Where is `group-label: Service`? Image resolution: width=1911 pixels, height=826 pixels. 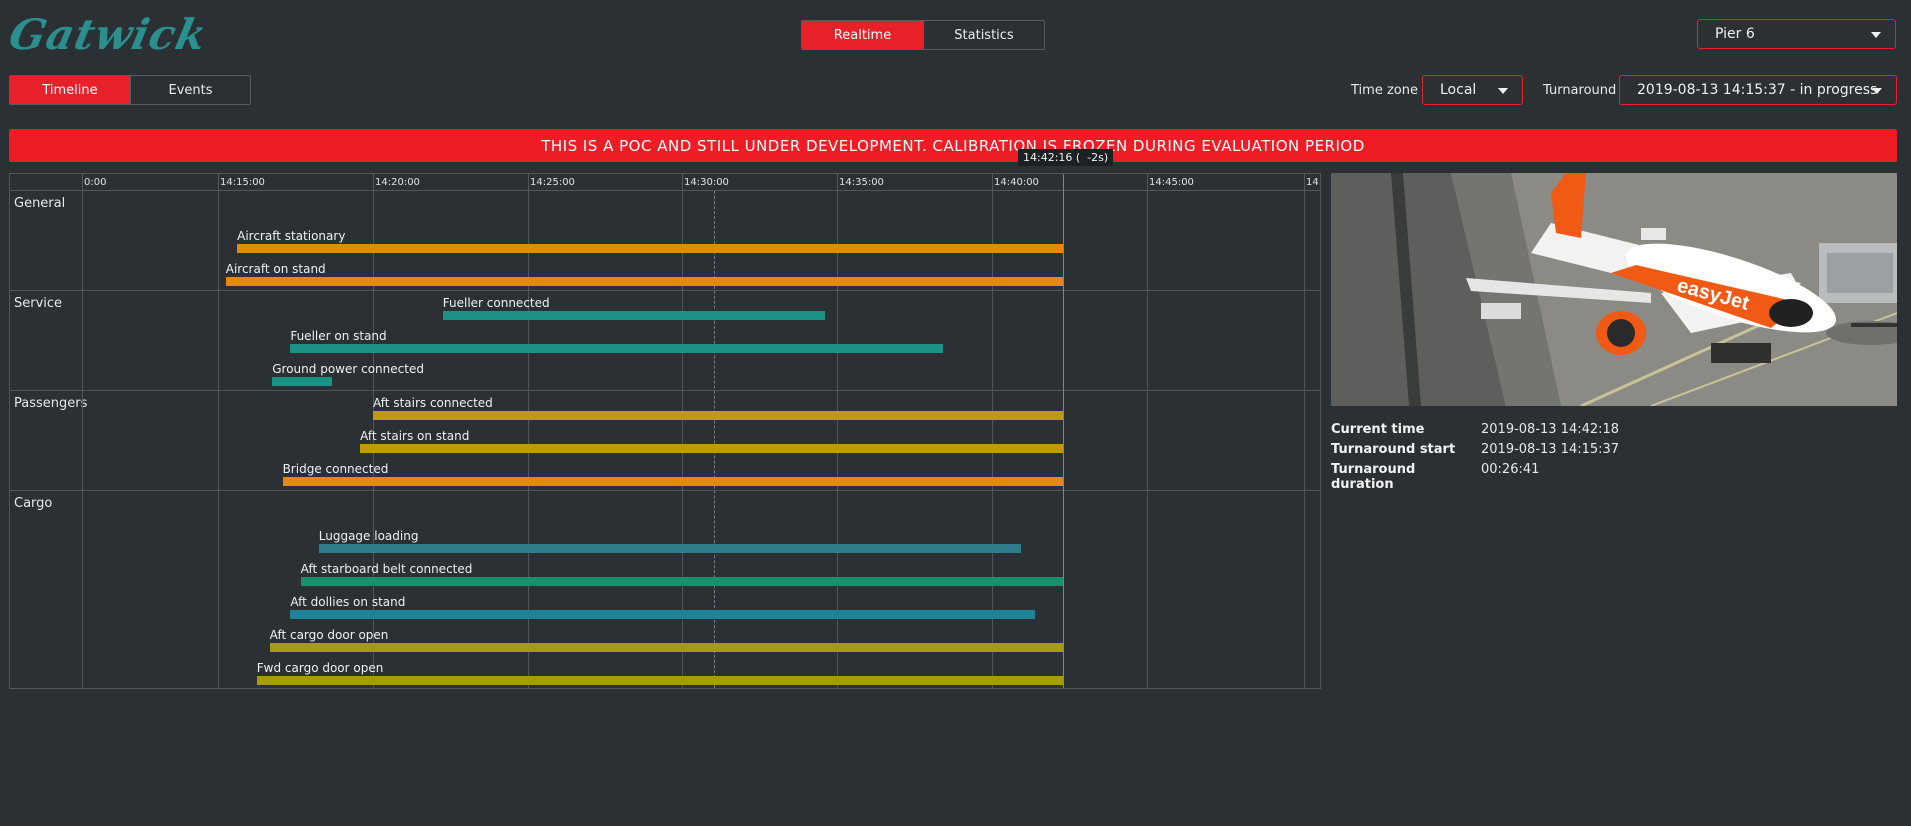 group-label: Service is located at coordinates (38, 303).